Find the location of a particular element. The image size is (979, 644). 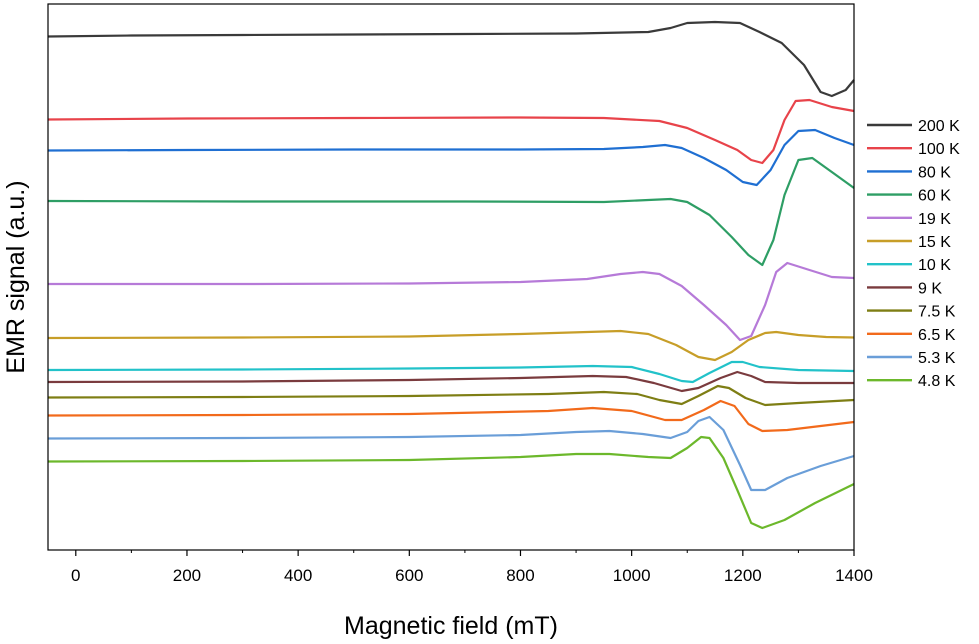

x-tick-label: 1000 is located at coordinates (632, 575).